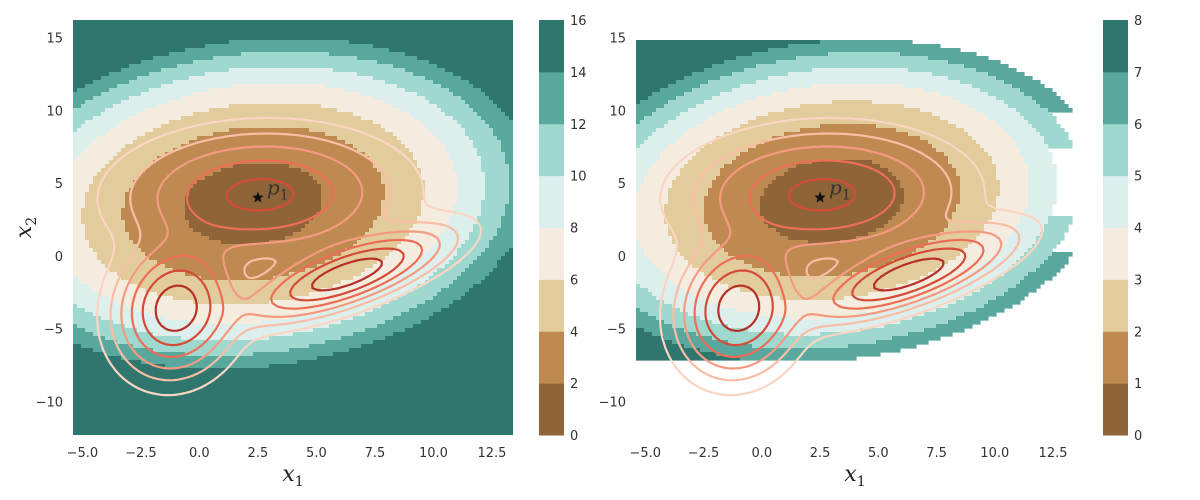 This screenshot has width=1200, height=500. What do you see at coordinates (578, 73) in the screenshot?
I see `colorbar-tick-label: 14` at bounding box center [578, 73].